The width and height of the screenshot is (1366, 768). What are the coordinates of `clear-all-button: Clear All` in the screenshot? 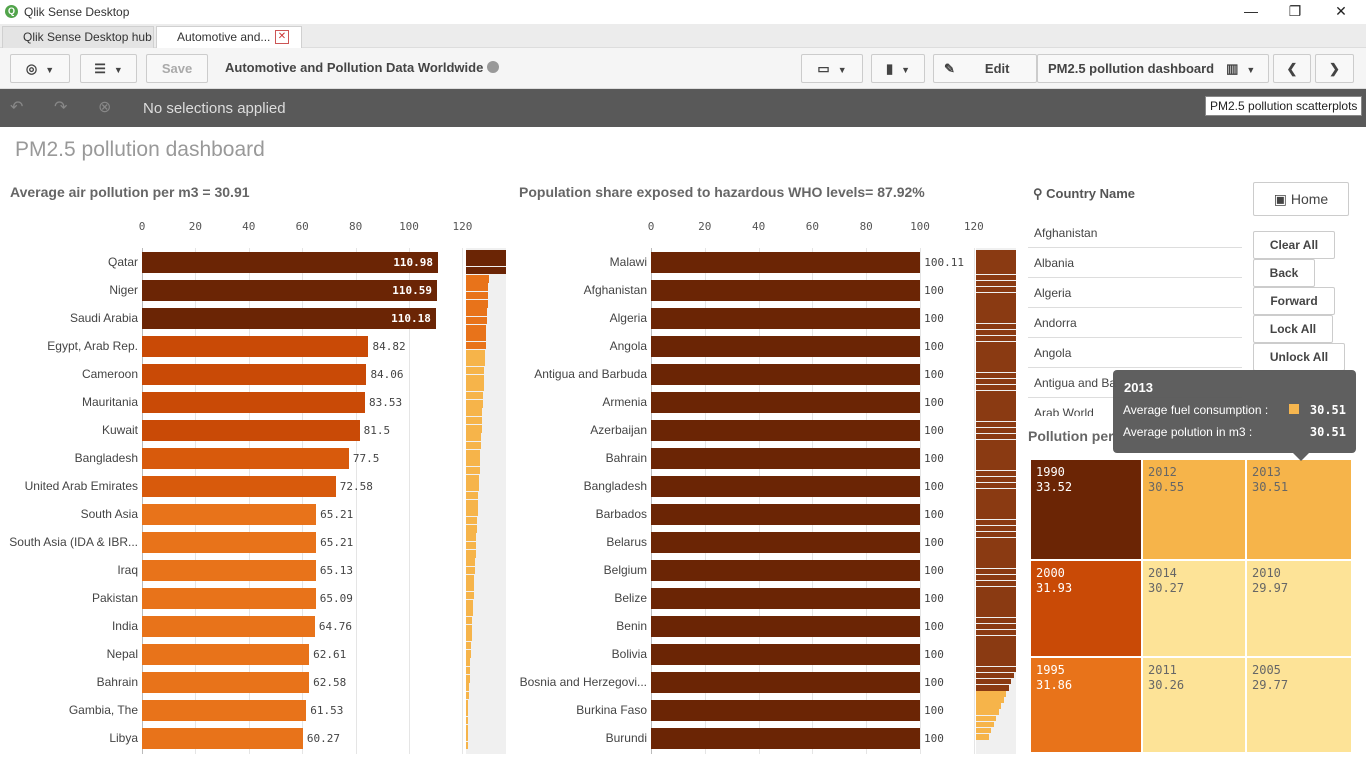 It's located at (1294, 245).